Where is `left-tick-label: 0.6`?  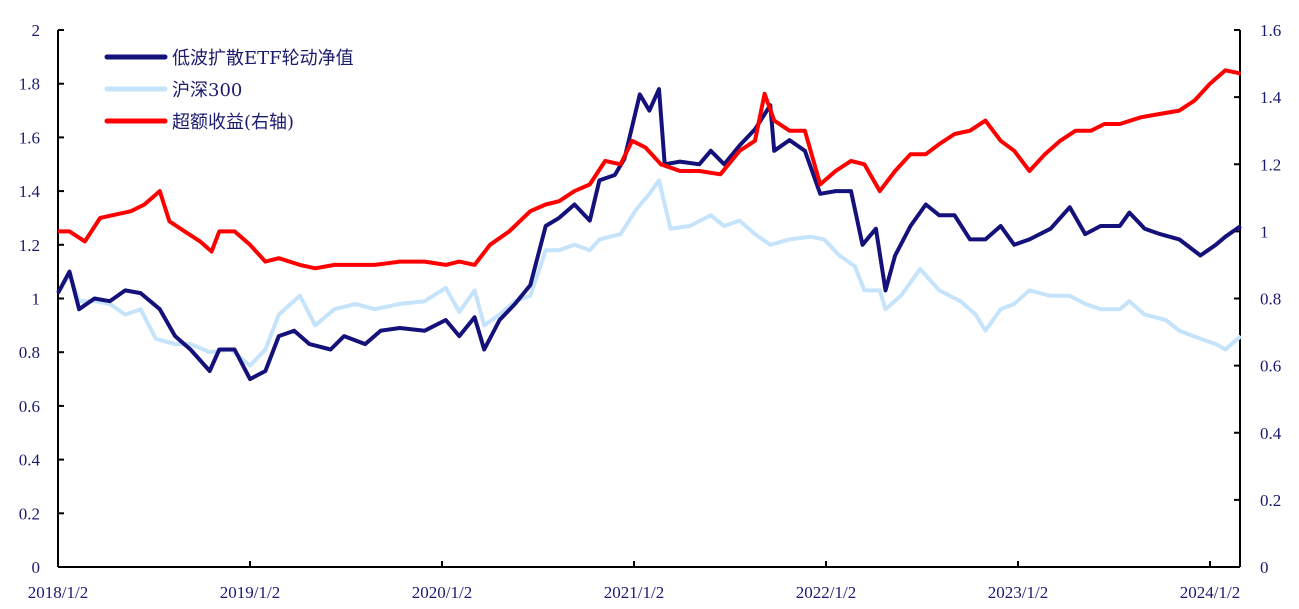 left-tick-label: 0.6 is located at coordinates (29, 406).